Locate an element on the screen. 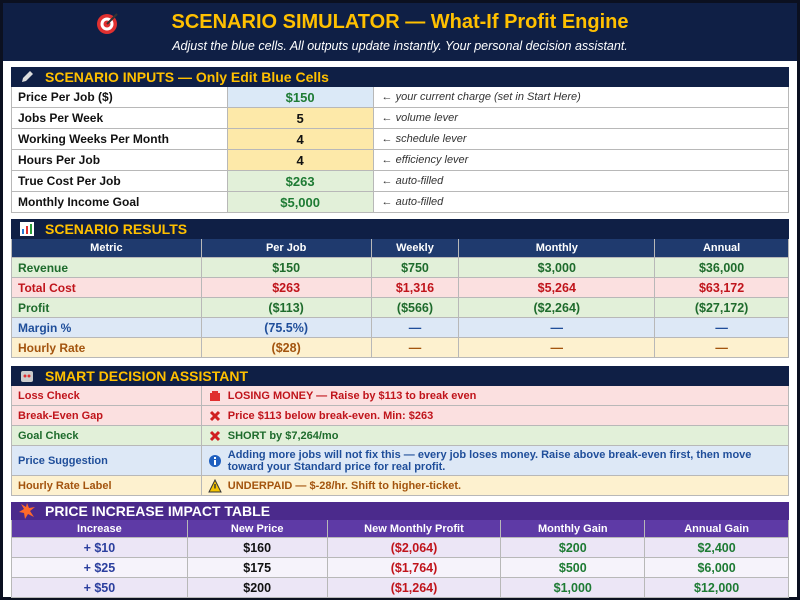 Image resolution: width=800 pixels, height=600 pixels. section-header: SCENARIO INPUTS — Only Edit Blue Cells is located at coordinates (400, 77).